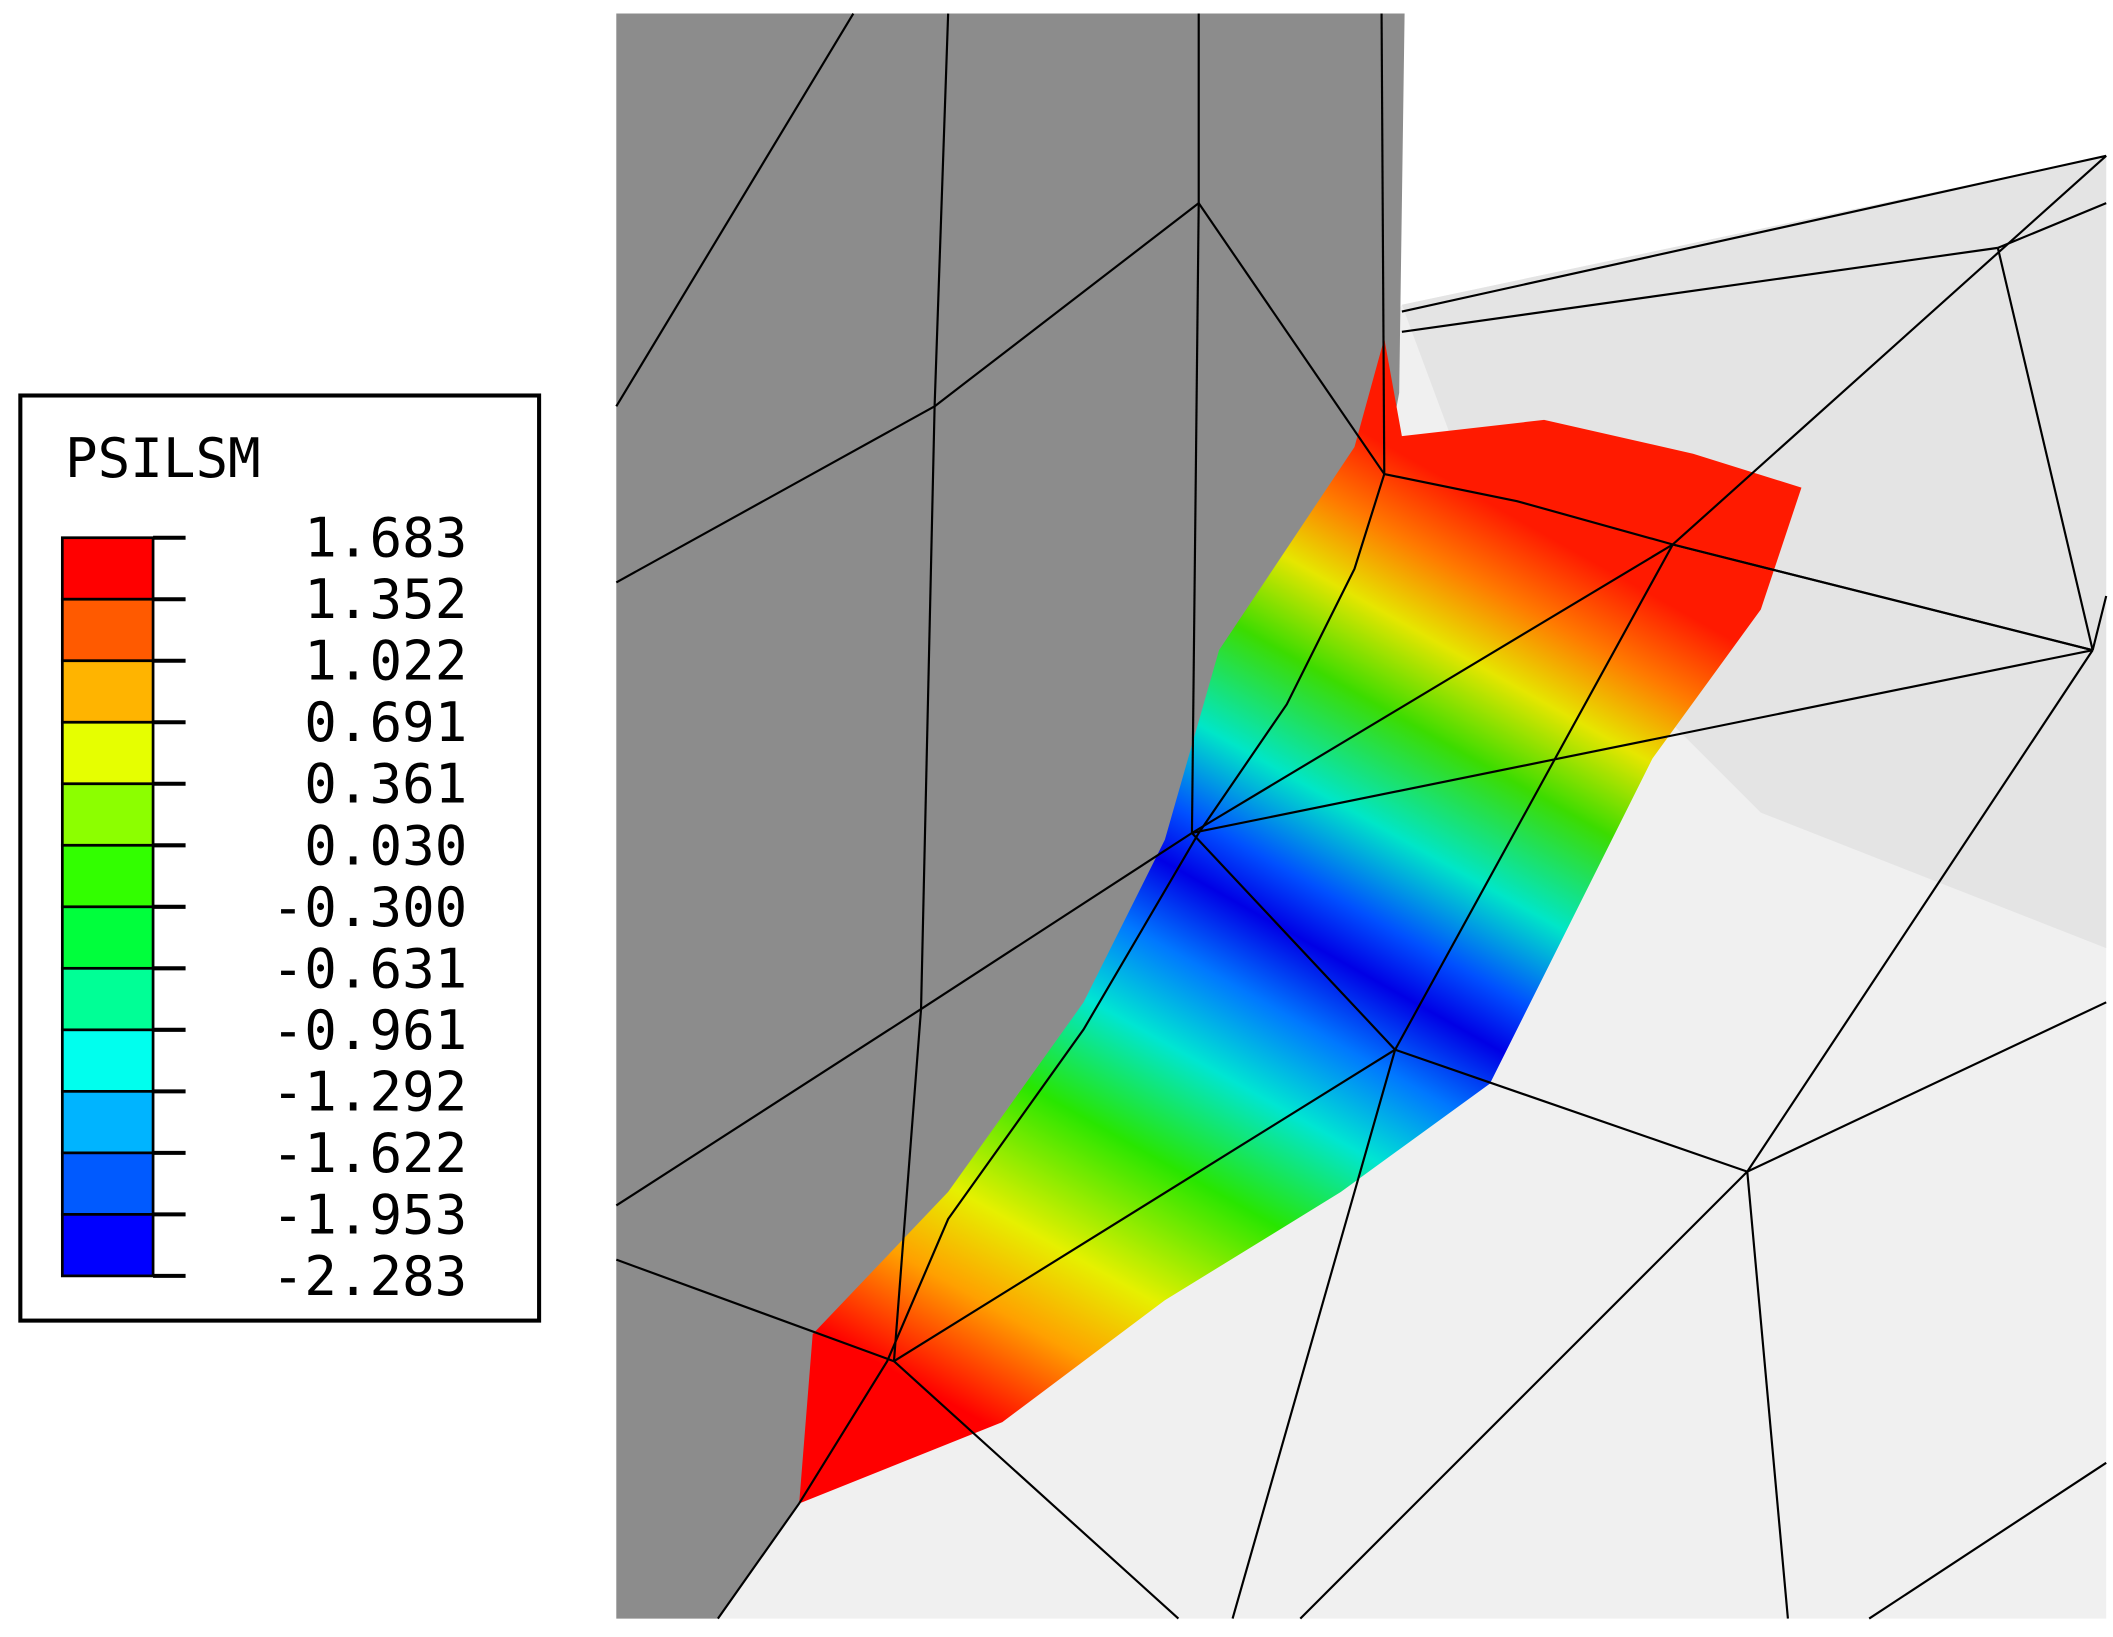 The image size is (2113, 1637). Describe the element at coordinates (370, 907) in the screenshot. I see `legend-label: -0.300` at that location.